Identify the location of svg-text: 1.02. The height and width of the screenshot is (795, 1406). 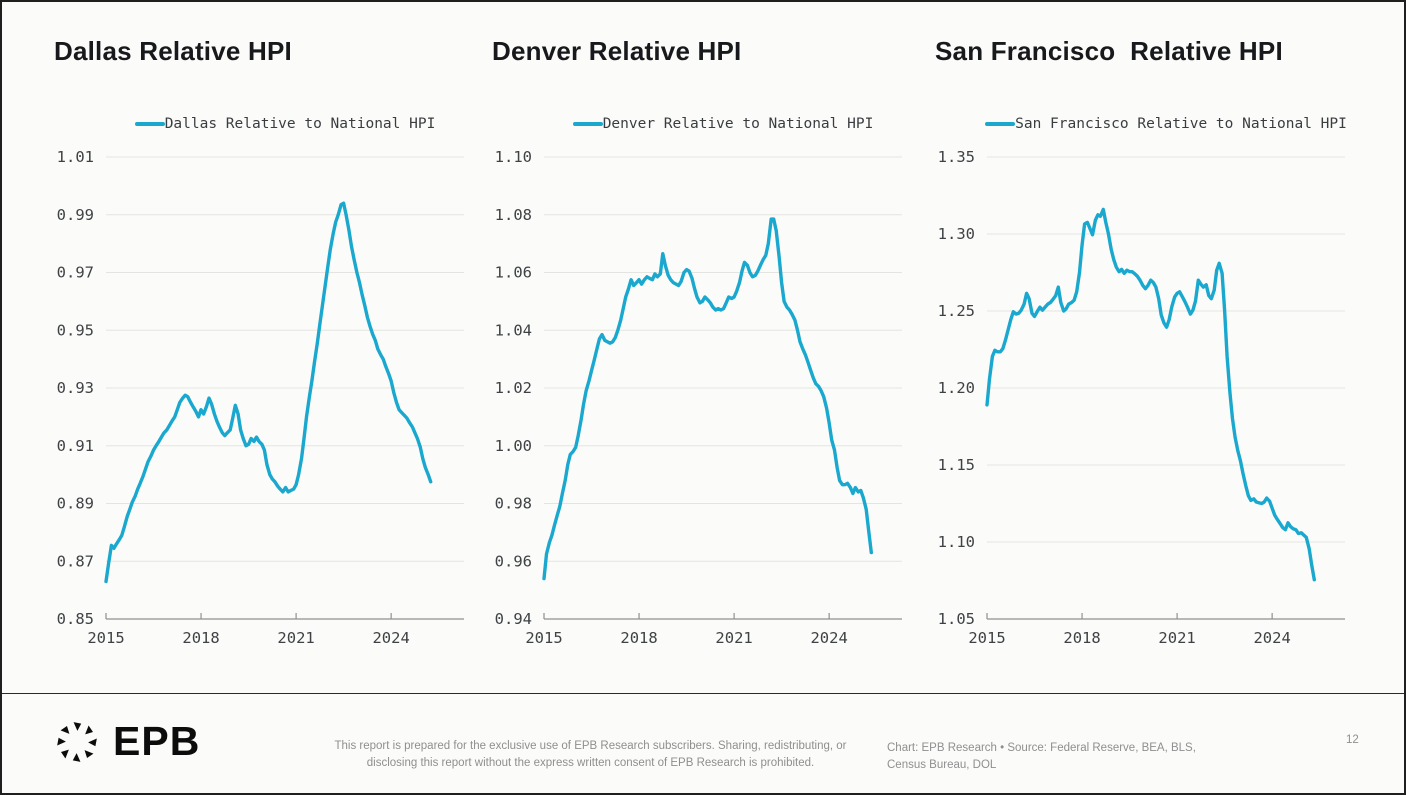
(513, 388).